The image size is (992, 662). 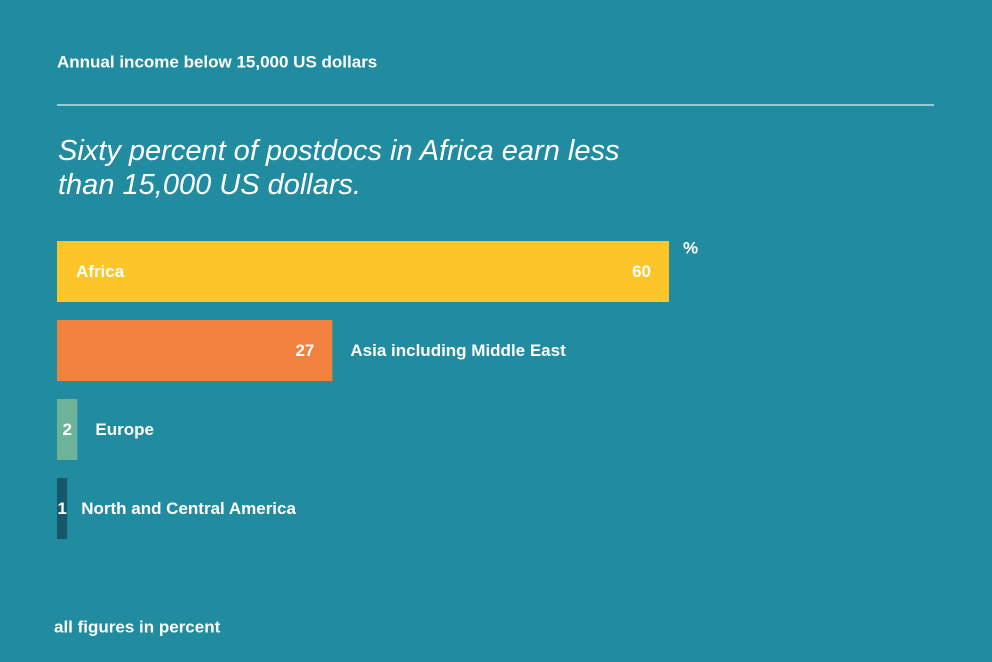 What do you see at coordinates (690, 247) in the screenshot?
I see `unit-label: %` at bounding box center [690, 247].